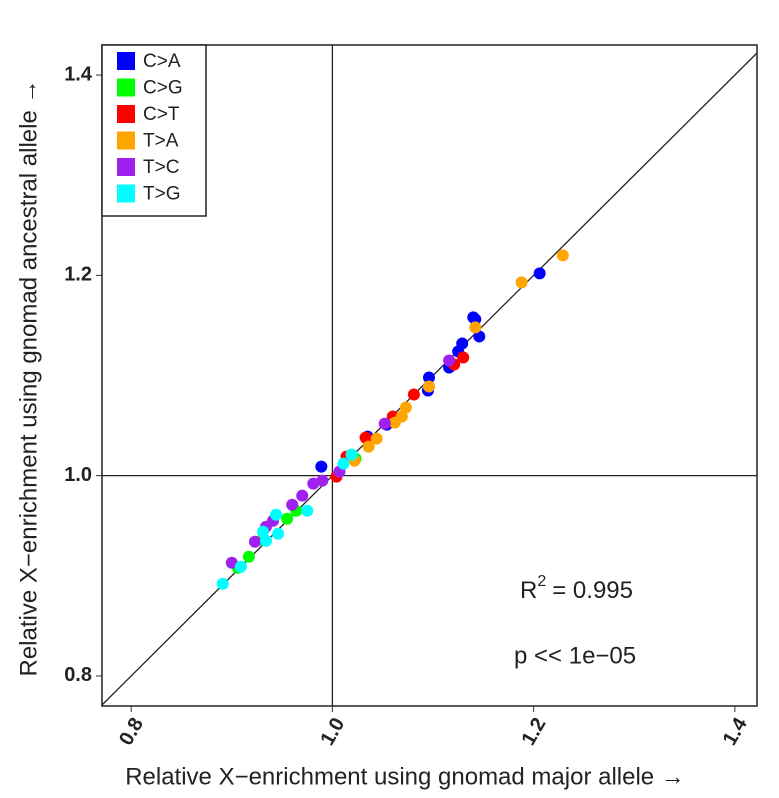 The image size is (779, 798). I want to click on y-tick-label: 1.2, so click(78, 275).